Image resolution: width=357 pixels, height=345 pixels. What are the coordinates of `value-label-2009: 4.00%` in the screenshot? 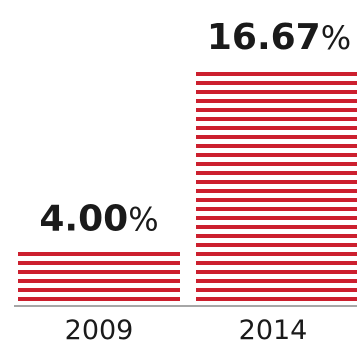 It's located at (98, 219).